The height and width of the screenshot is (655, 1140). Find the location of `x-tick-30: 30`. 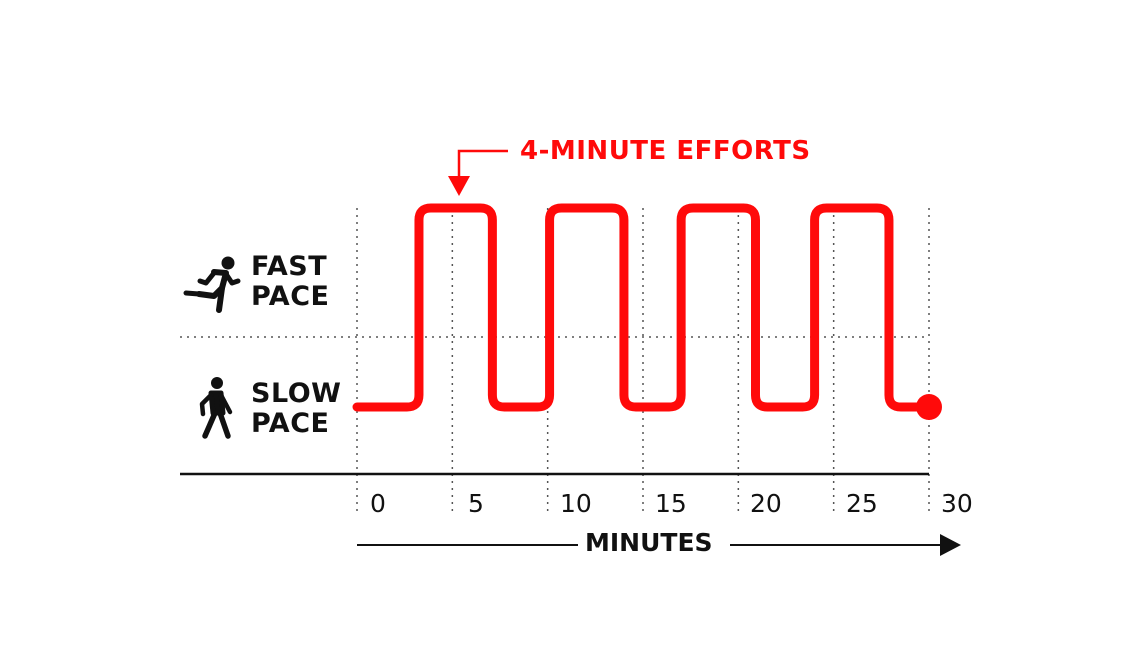

x-tick-30: 30 is located at coordinates (957, 503).